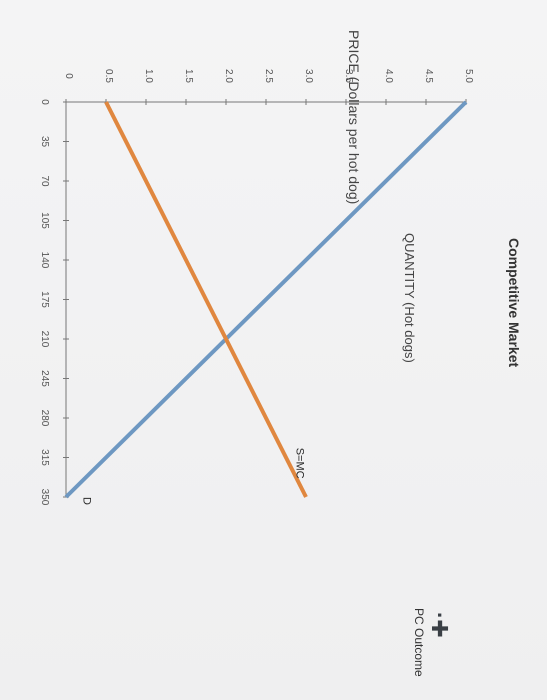 The width and height of the screenshot is (547, 700). I want to click on y-tick-label: 1.0, so click(148, 76).